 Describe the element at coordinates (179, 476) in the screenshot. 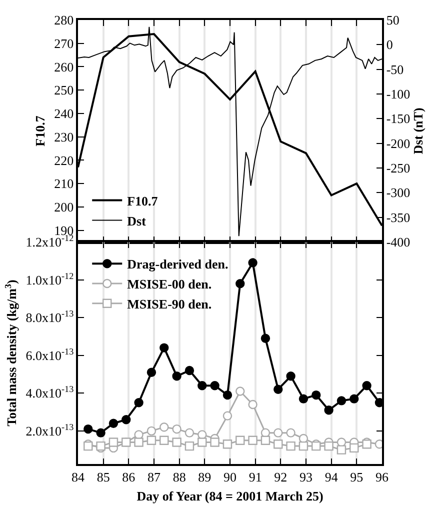

I see `x-tick-label: 88` at that location.